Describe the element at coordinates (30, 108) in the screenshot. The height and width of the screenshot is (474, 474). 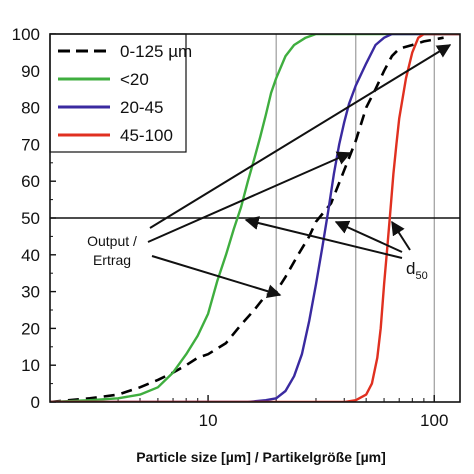
I see `y-tick-label-80: 80` at that location.